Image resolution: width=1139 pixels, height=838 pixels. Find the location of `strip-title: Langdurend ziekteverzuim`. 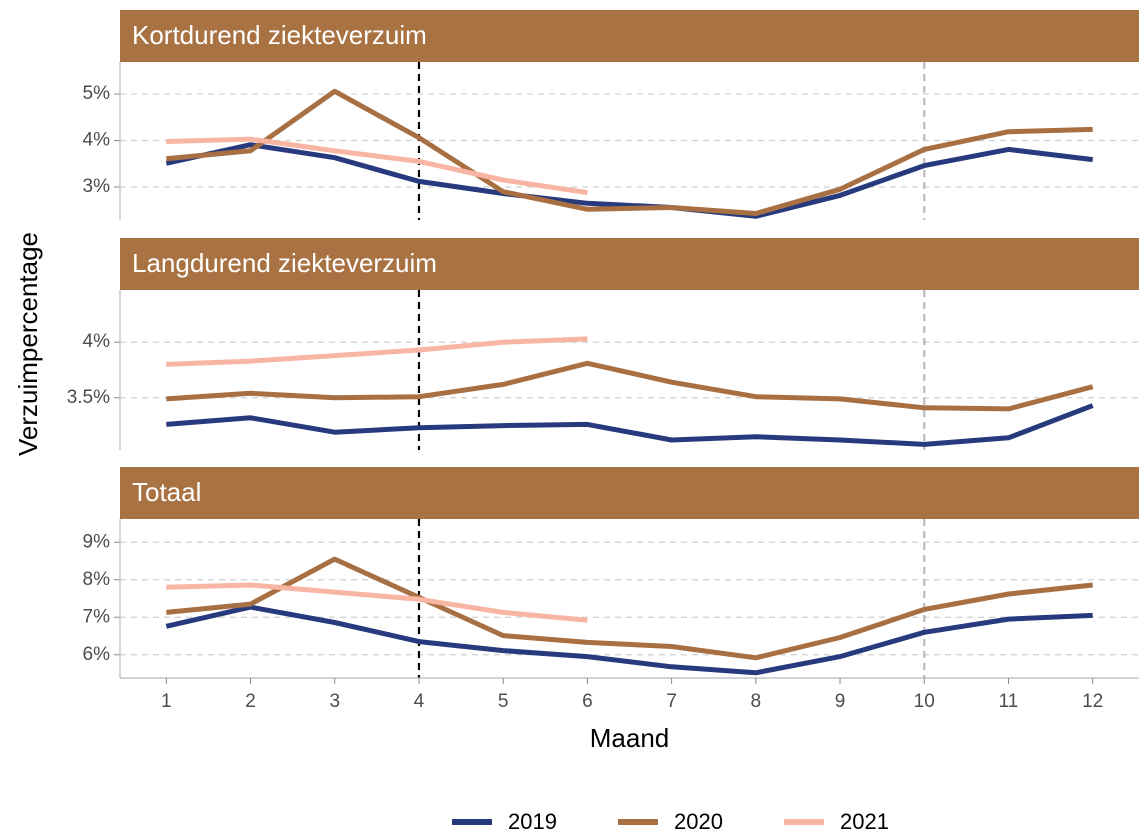

strip-title: Langdurend ziekteverzuim is located at coordinates (284, 263).